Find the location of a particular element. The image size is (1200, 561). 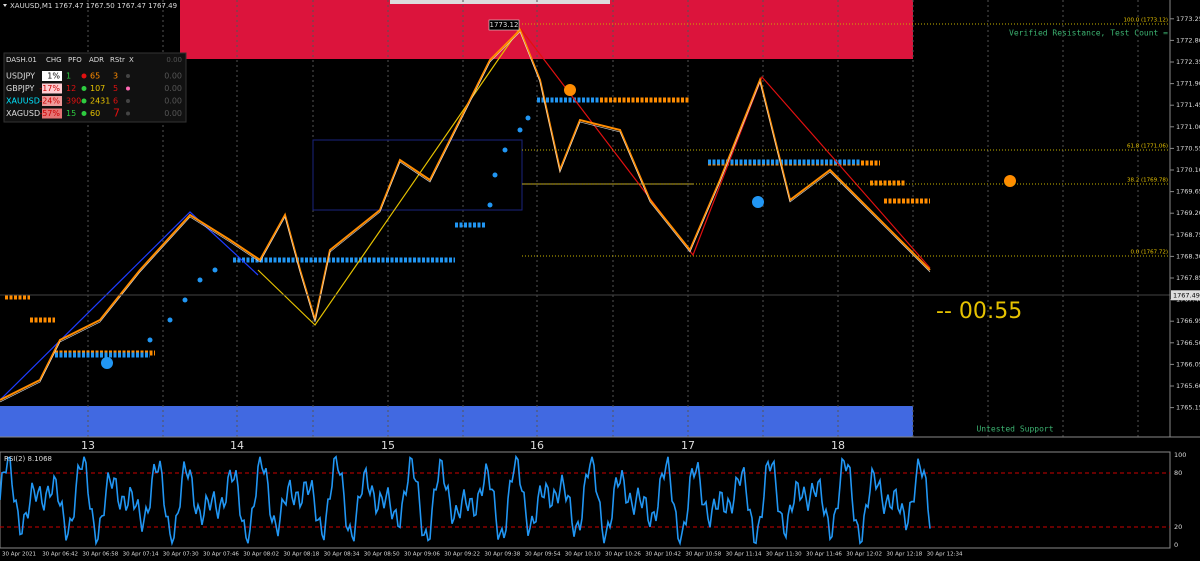

rsi-tick-label: 20 is located at coordinates (1178, 527).